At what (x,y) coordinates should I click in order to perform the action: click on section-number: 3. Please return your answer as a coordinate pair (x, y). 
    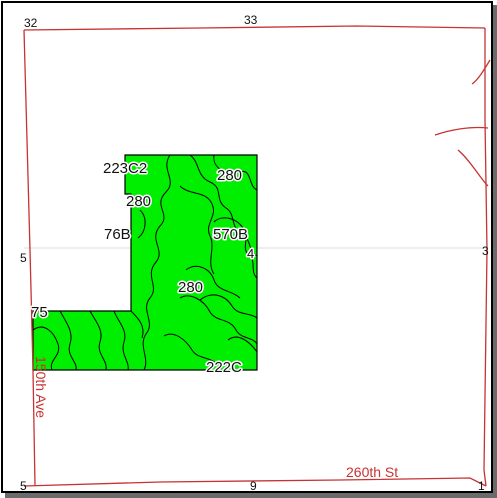
    Looking at the image, I should click on (485, 251).